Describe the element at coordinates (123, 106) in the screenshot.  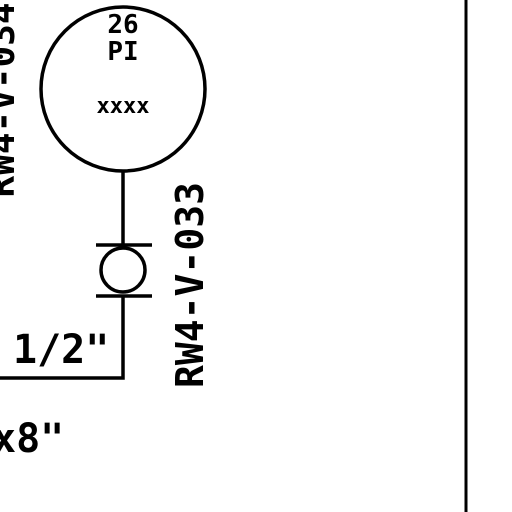
I see `instrument-tag: xxxx` at that location.